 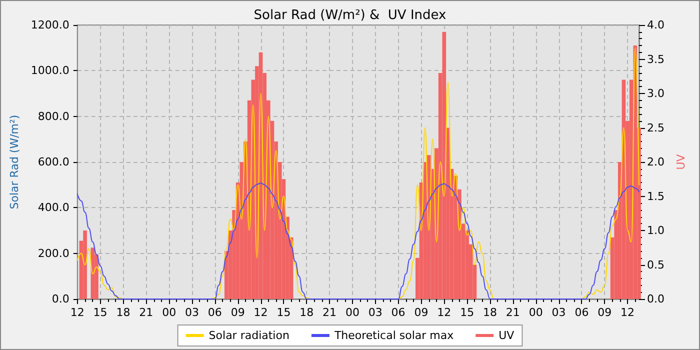 I want to click on y-tick-label: 1000.0, so click(x=50, y=71).